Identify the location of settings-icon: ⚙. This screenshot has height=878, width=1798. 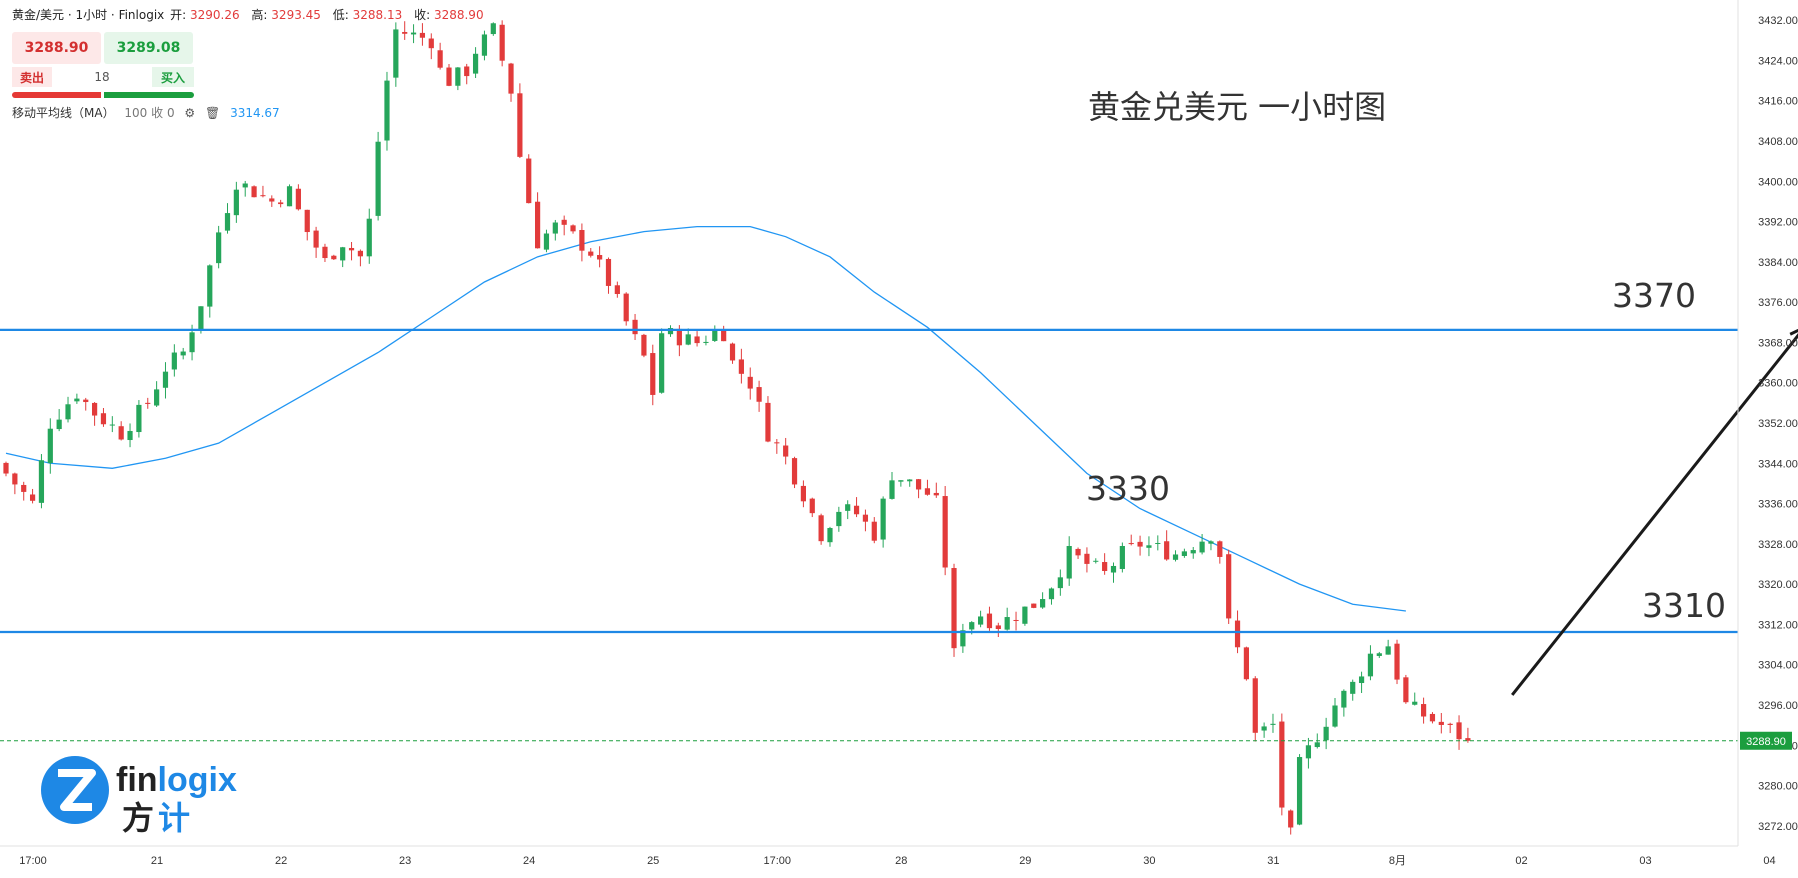
(190, 113).